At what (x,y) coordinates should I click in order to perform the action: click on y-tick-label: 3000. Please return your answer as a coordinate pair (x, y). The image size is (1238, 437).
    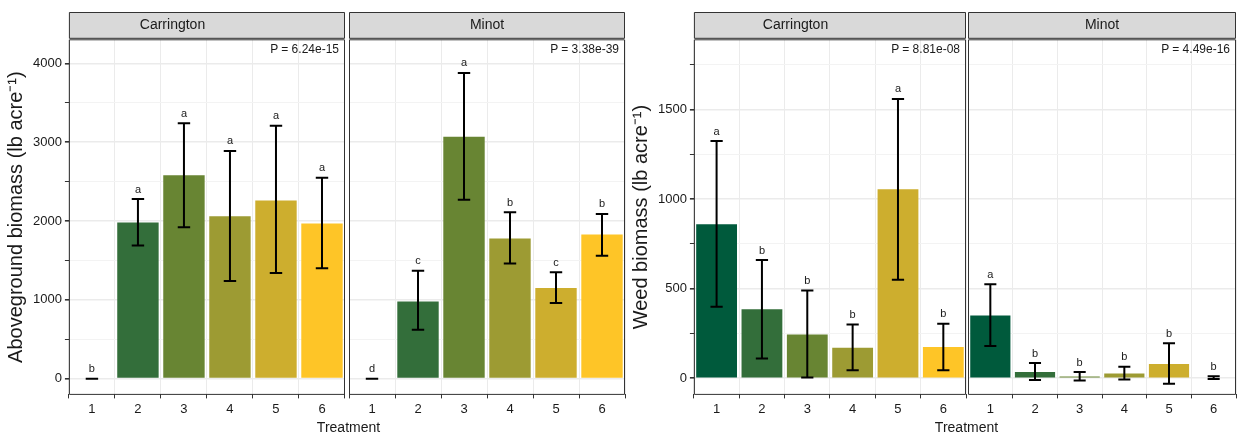
    Looking at the image, I should click on (47, 141).